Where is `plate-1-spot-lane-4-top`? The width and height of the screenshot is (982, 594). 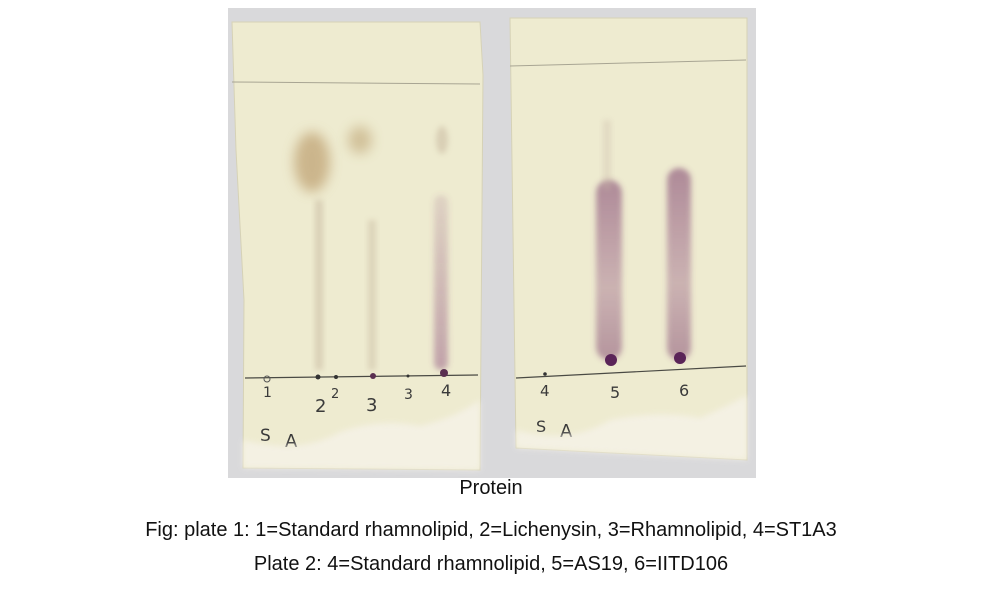 plate-1-spot-lane-4-top is located at coordinates (442, 140).